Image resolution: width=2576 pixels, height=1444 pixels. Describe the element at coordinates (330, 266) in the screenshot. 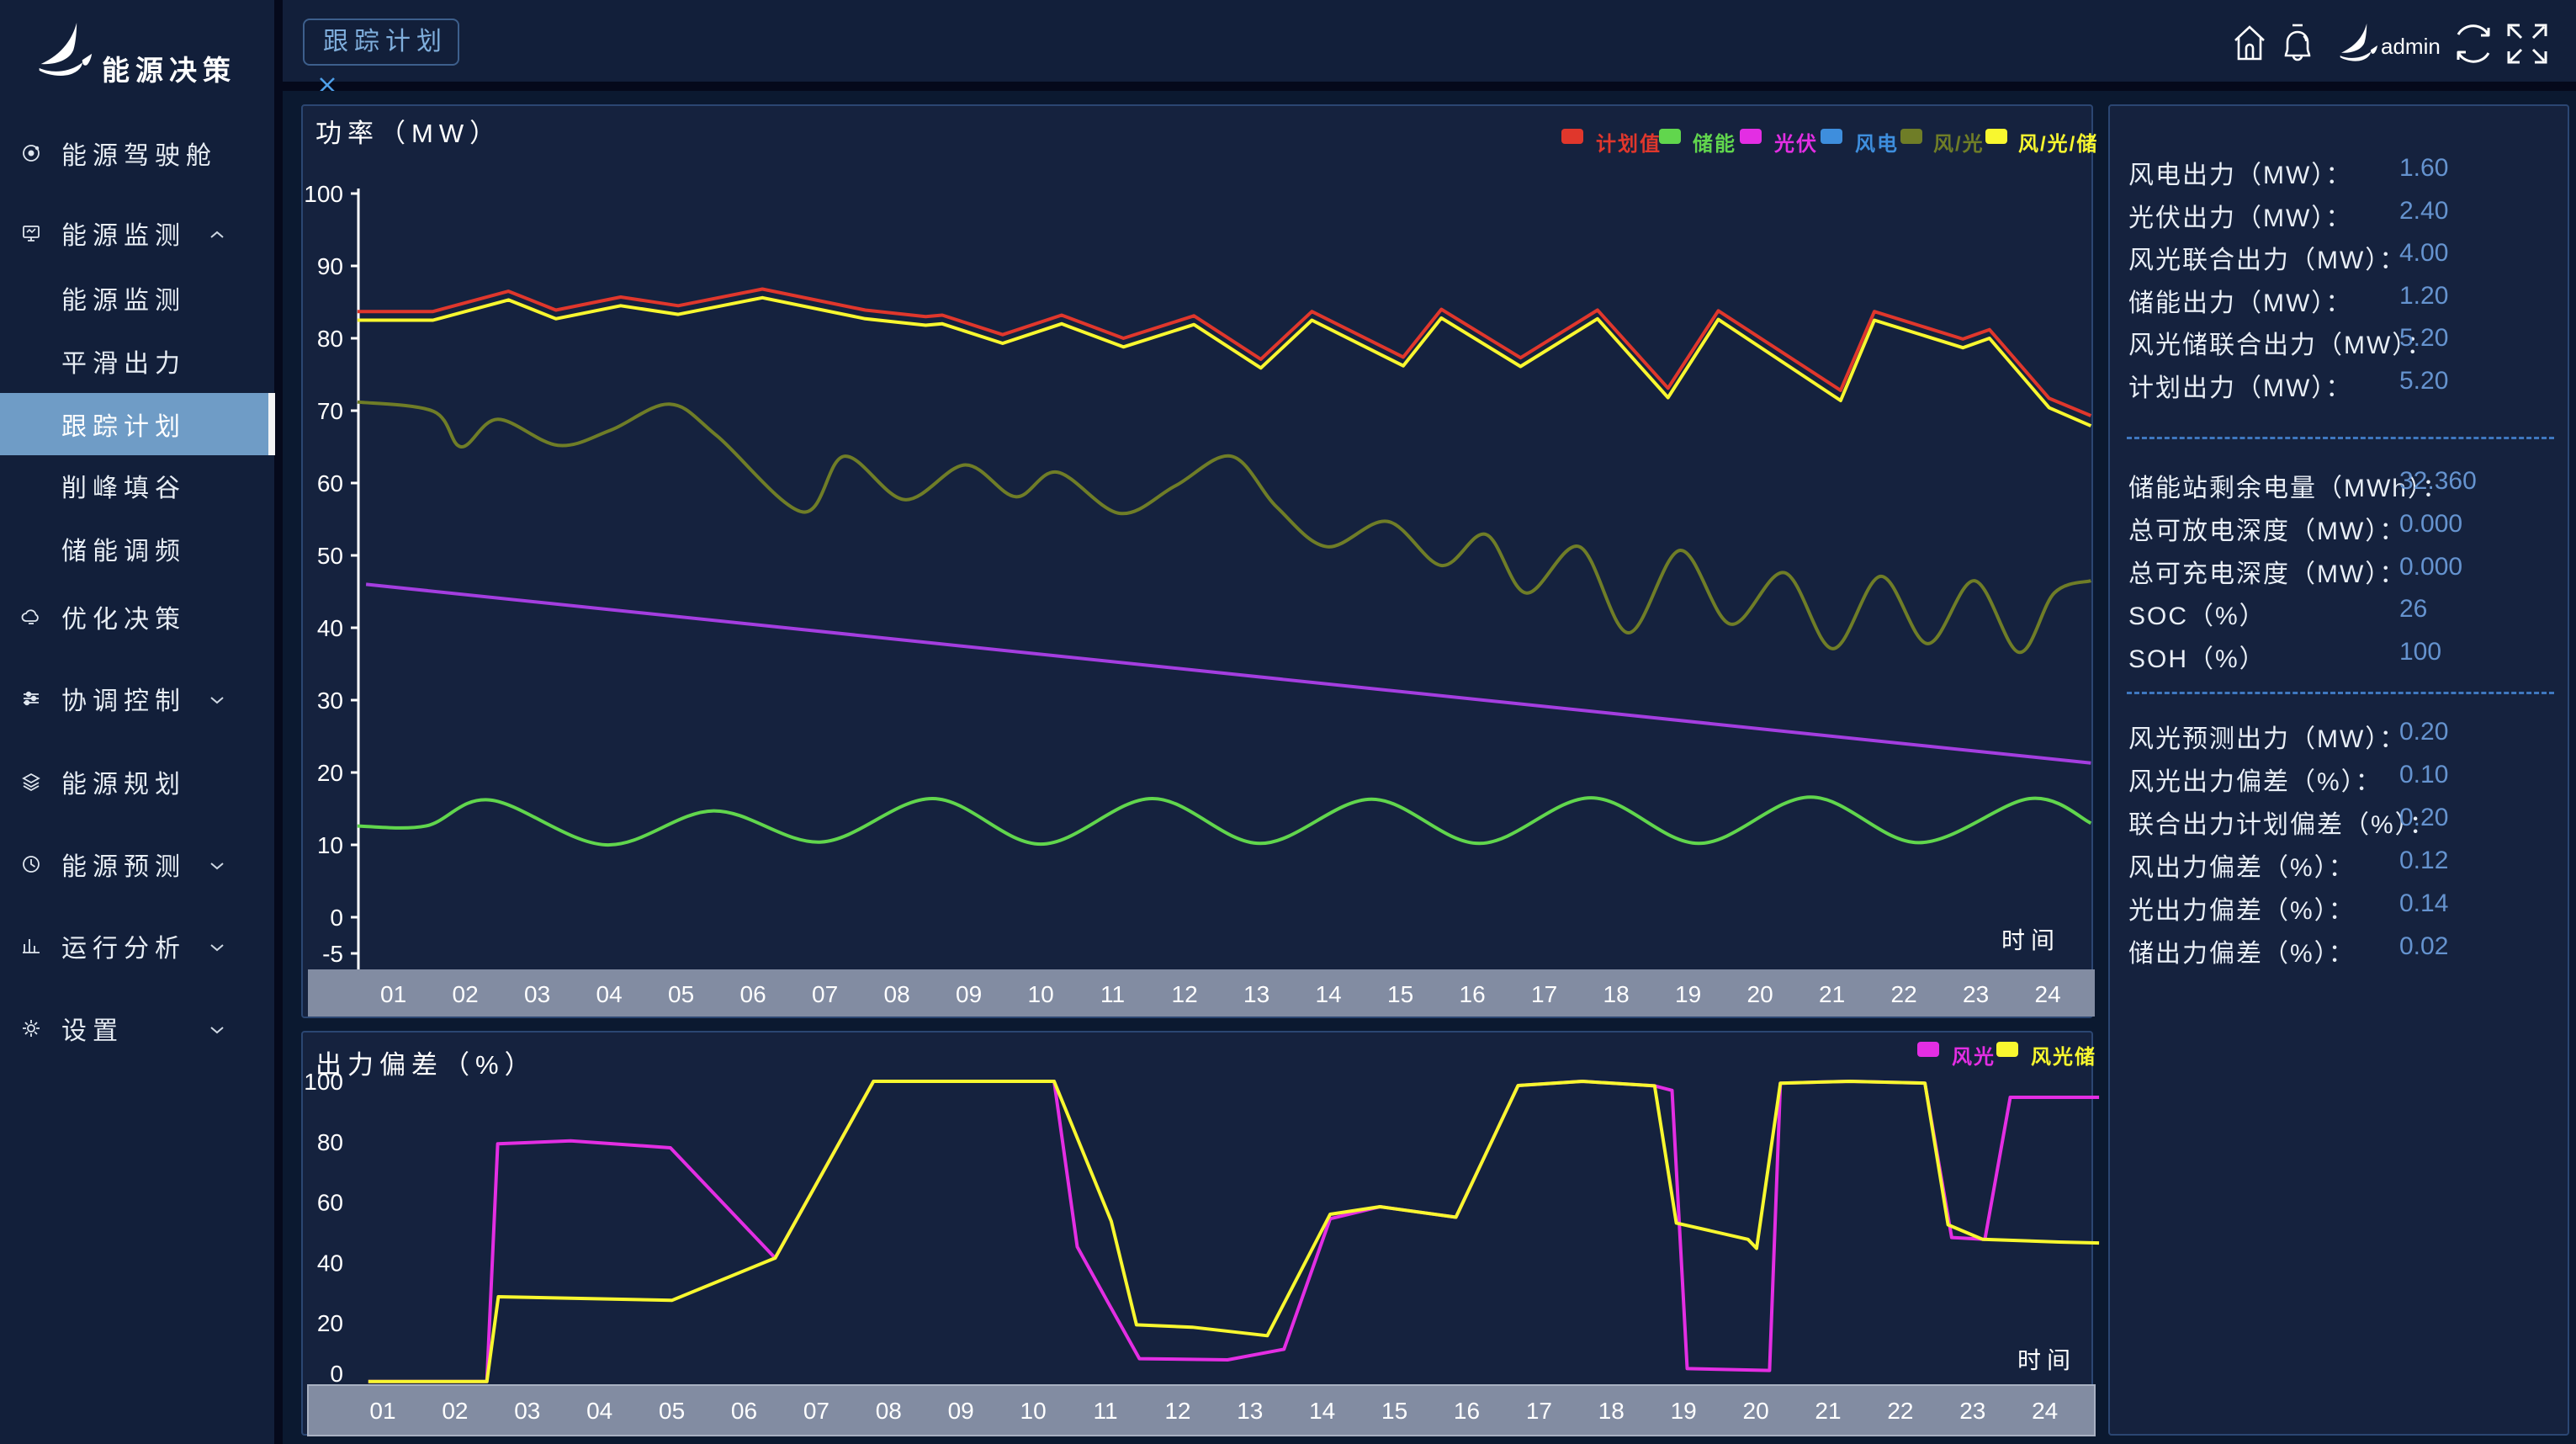

I see `svg-text: 90` at that location.